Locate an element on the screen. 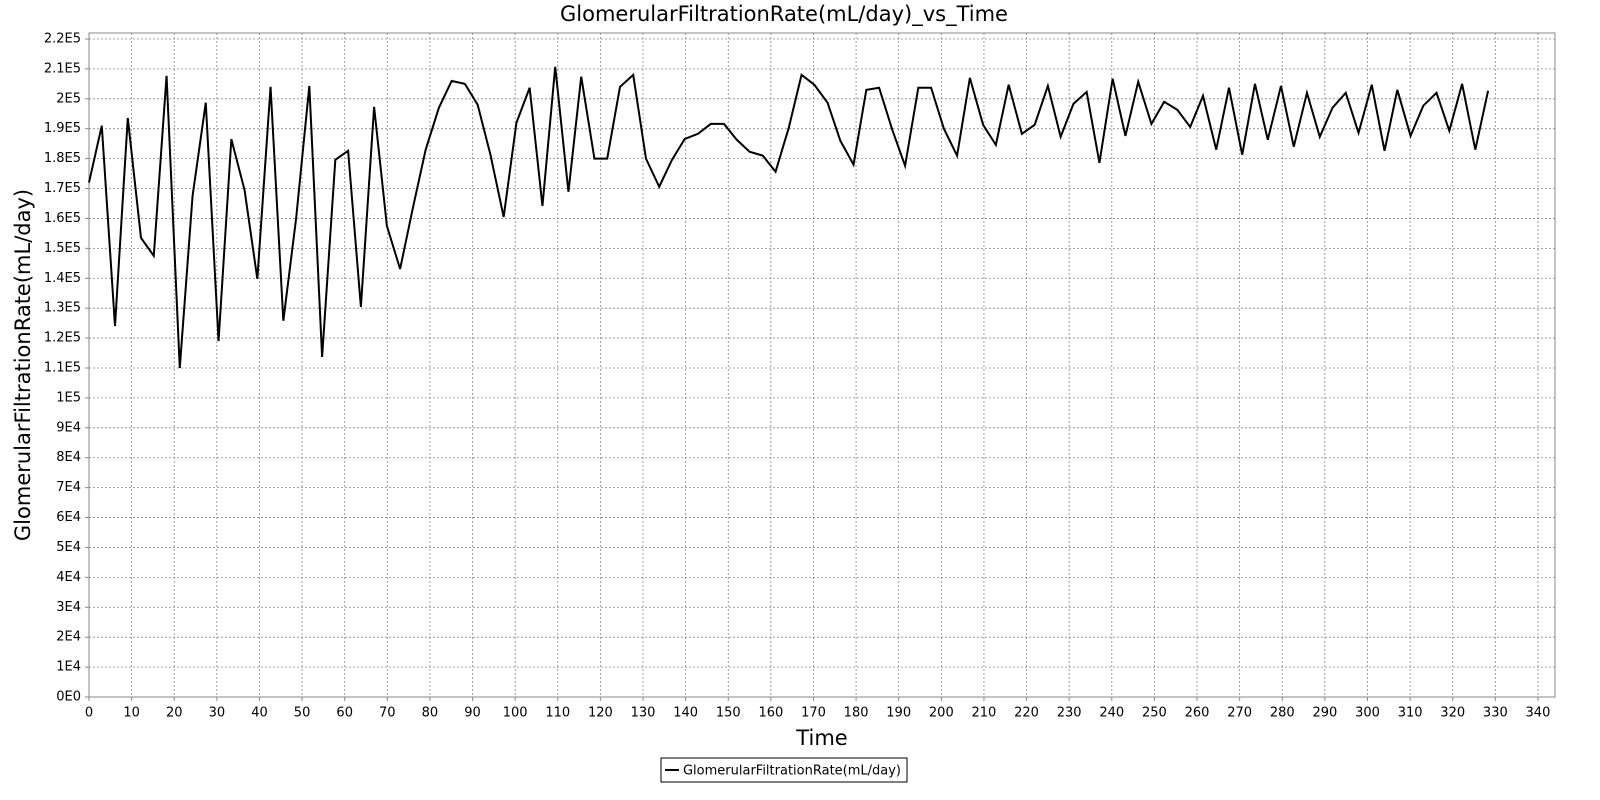  y-tick-label: 2.2E5 is located at coordinates (62, 38).